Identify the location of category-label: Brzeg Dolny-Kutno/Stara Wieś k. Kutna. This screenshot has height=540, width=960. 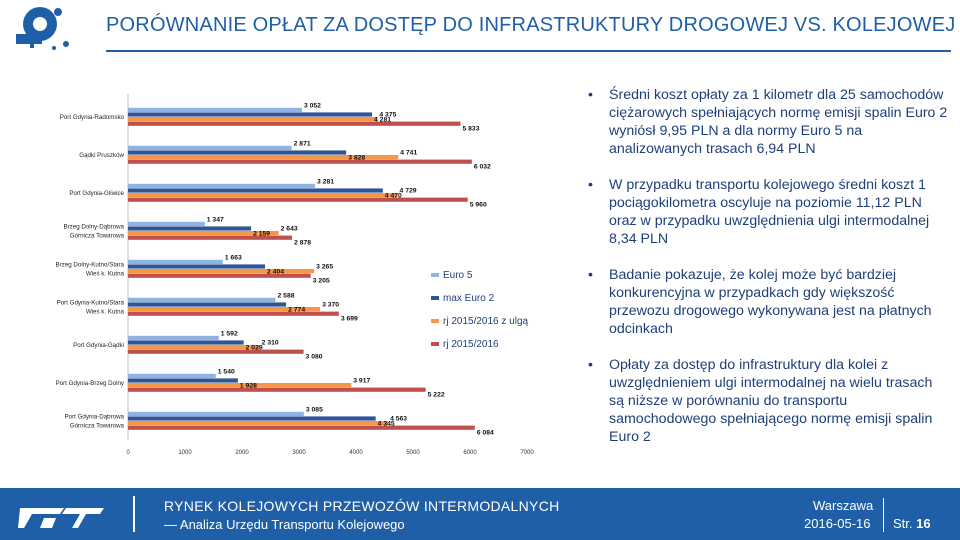
(90, 270).